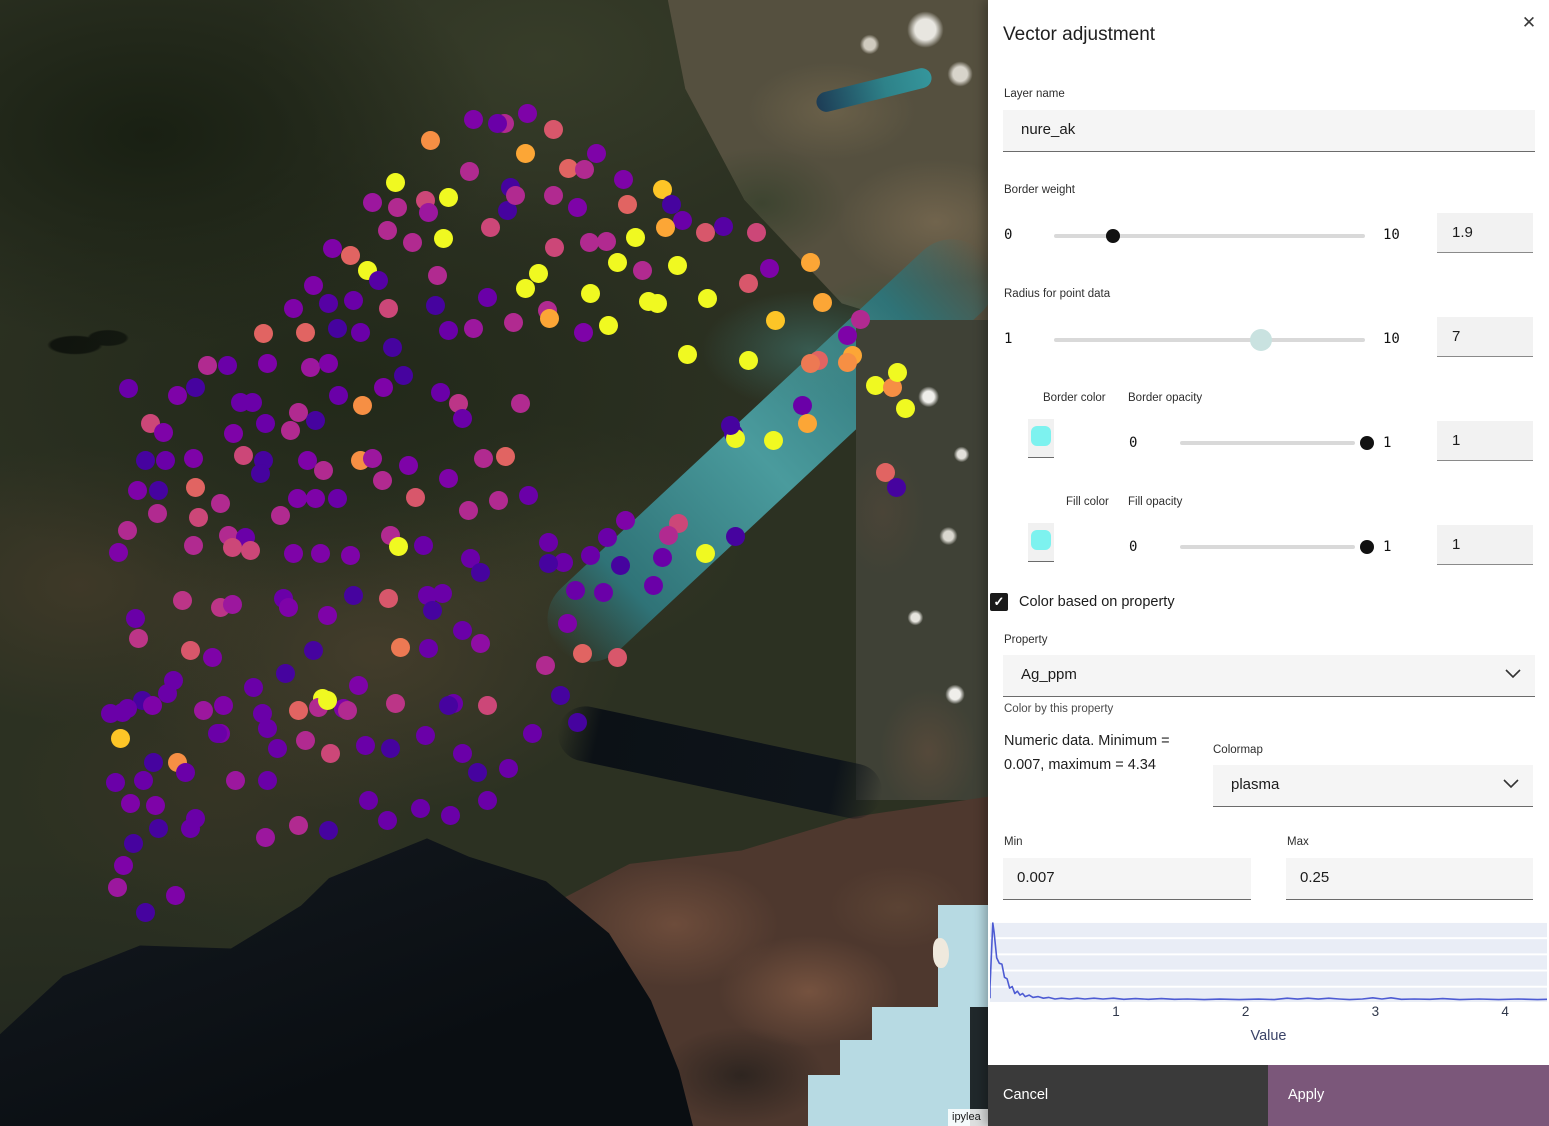 The height and width of the screenshot is (1126, 1549). Describe the element at coordinates (1267, 547) in the screenshot. I see `fill-opacity-slider` at that location.